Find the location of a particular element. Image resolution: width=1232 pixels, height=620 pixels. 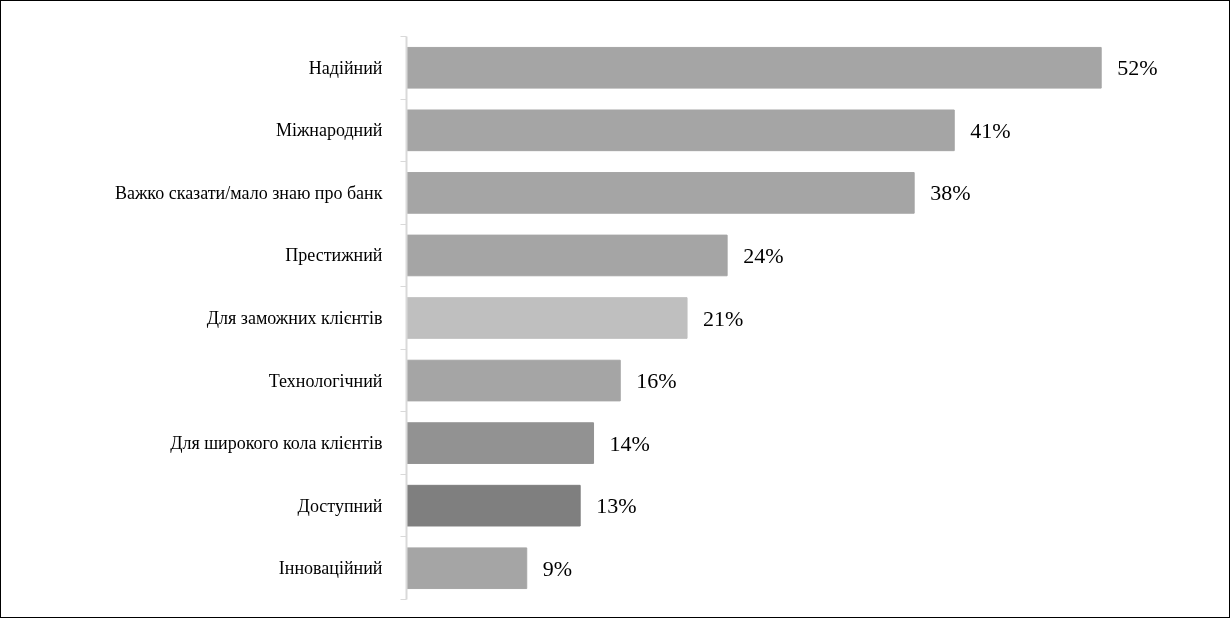

data-label: 13% is located at coordinates (616, 506).